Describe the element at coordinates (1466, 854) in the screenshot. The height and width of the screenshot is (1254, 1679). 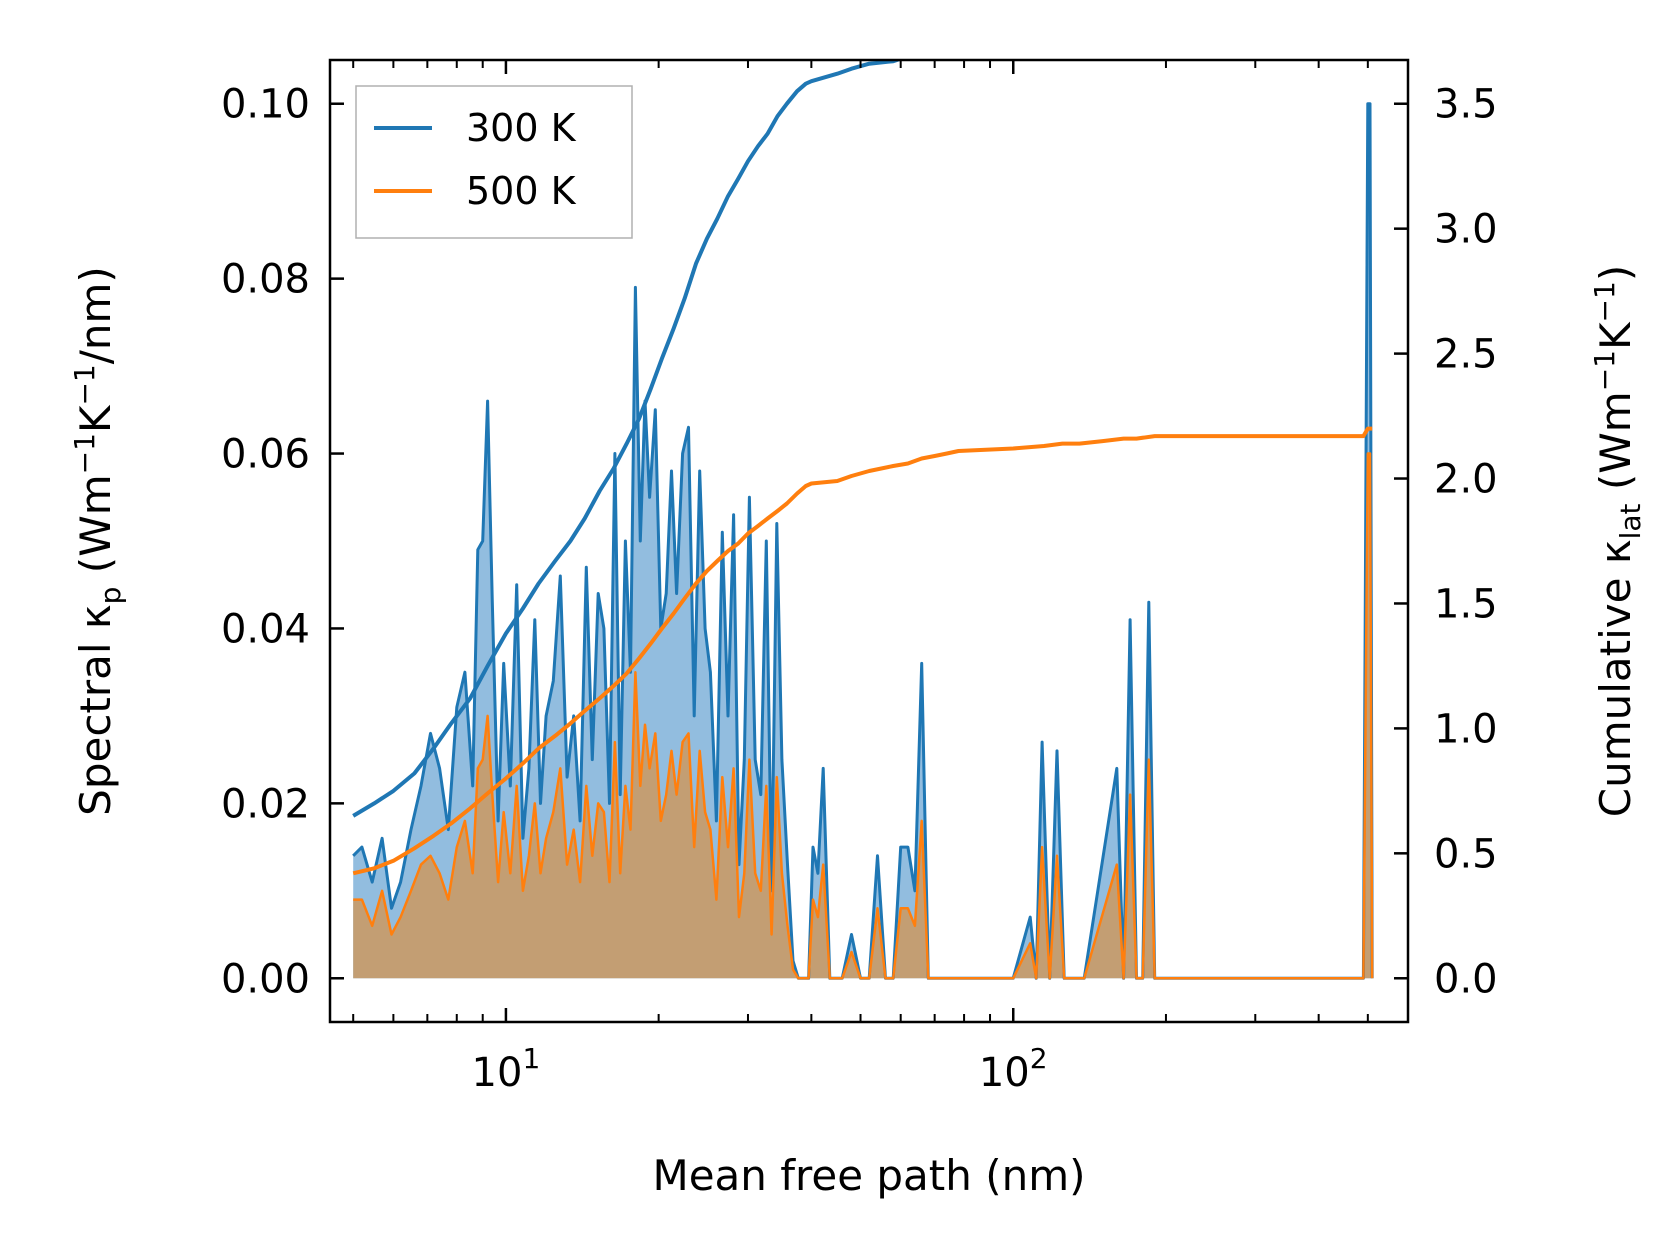
I see `y-right-tick-label-1: 0.5` at that location.